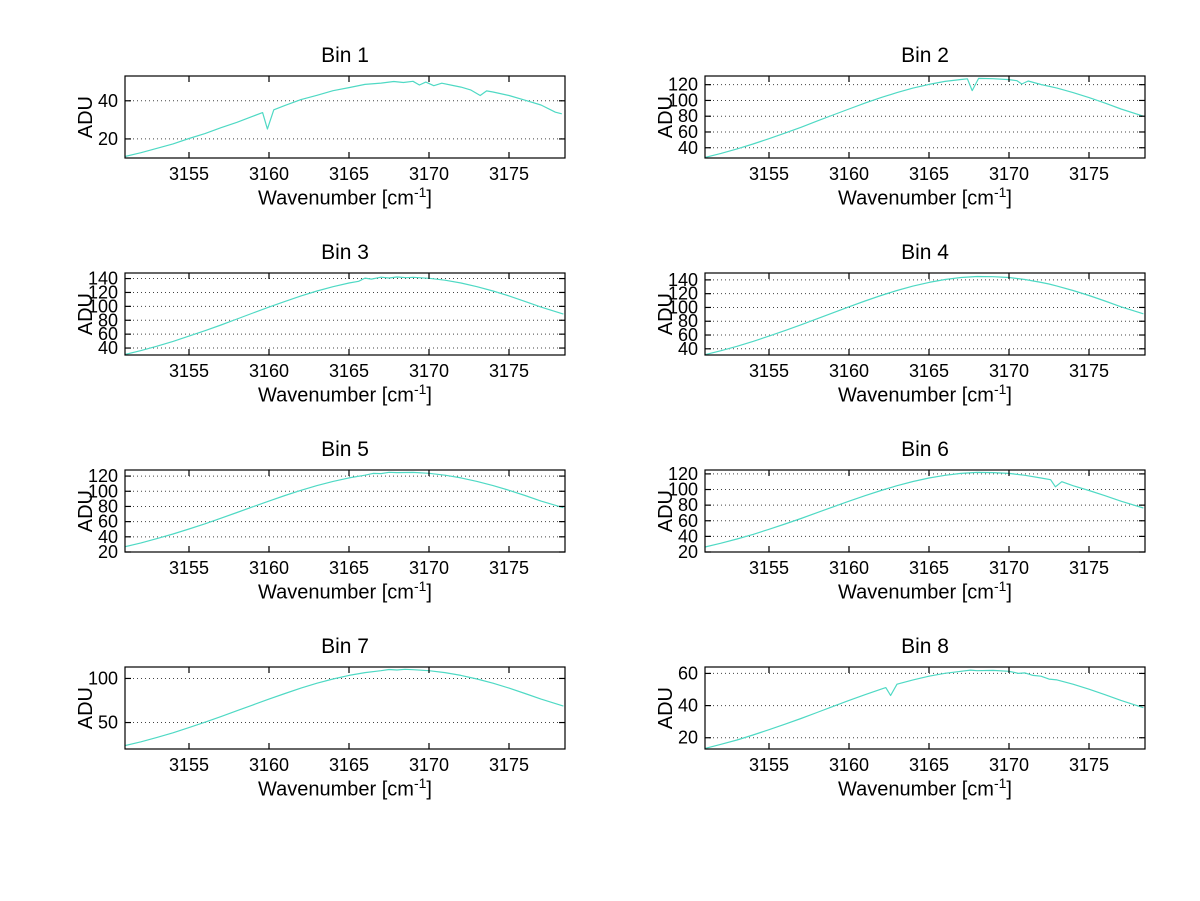 The height and width of the screenshot is (901, 1200). Describe the element at coordinates (345, 252) in the screenshot. I see `plot-title: Bin 3` at that location.